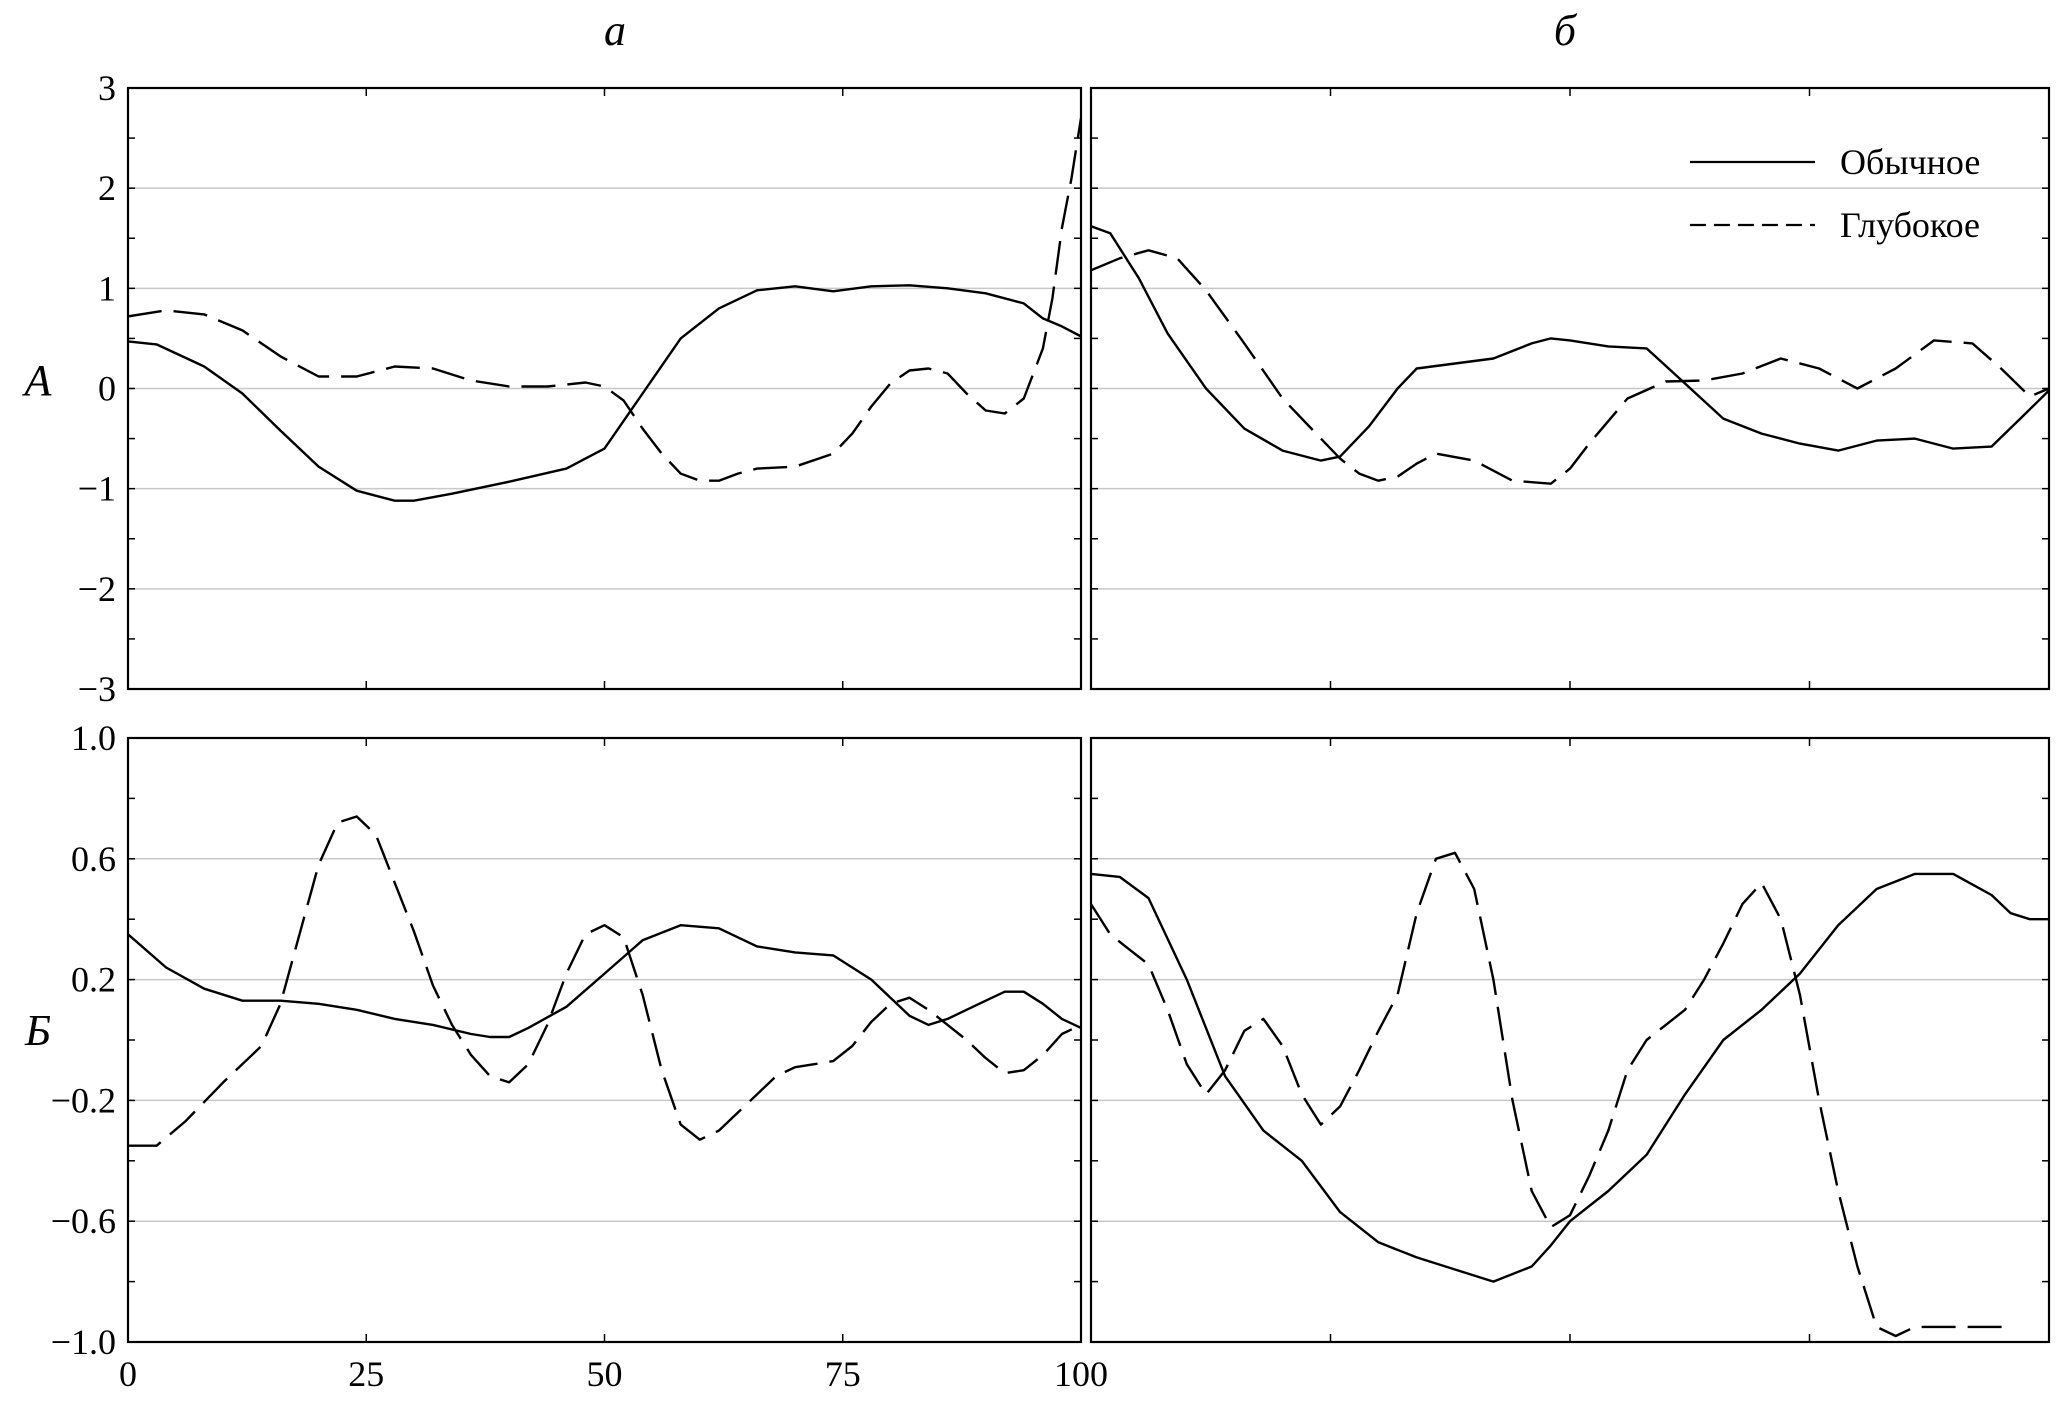 The height and width of the screenshot is (1408, 2067). What do you see at coordinates (366, 1374) in the screenshot?
I see `x-tick-label: 25` at bounding box center [366, 1374].